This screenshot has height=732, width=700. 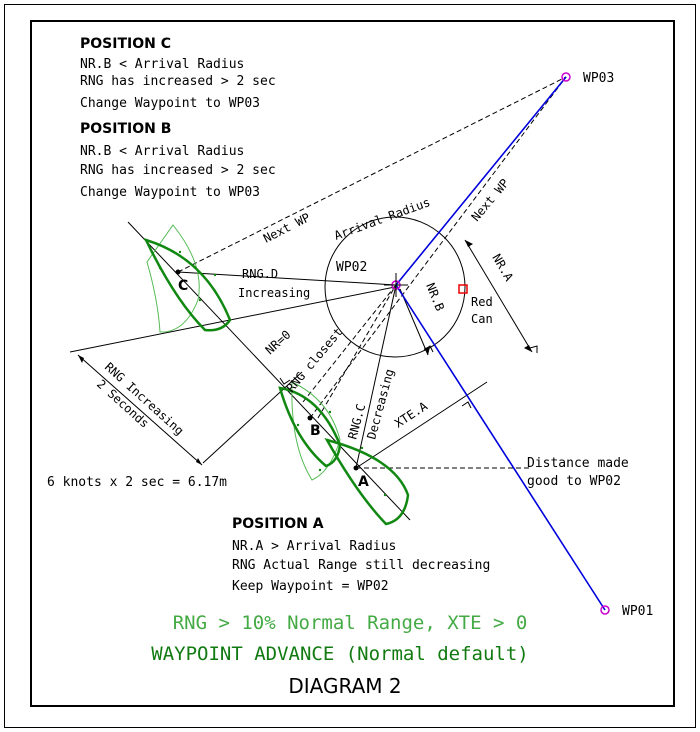 What do you see at coordinates (344, 686) in the screenshot?
I see `diagram-title: DIAGRAM 2` at bounding box center [344, 686].